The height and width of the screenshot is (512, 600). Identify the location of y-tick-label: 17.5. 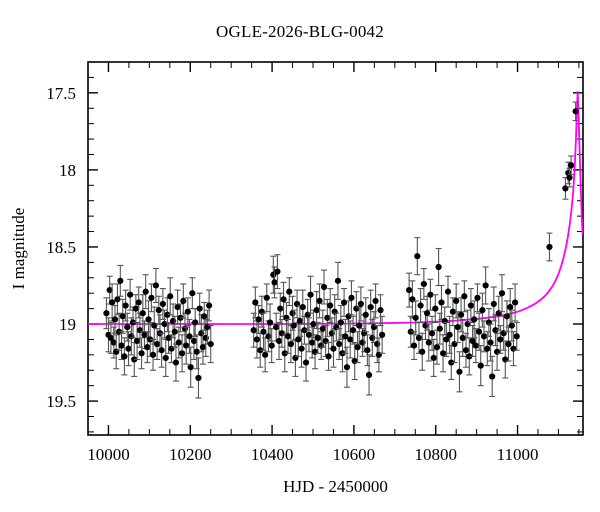
(61, 93).